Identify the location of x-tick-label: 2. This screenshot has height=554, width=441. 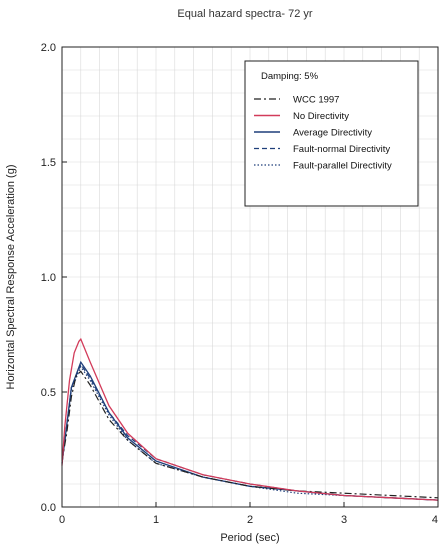
(250, 520).